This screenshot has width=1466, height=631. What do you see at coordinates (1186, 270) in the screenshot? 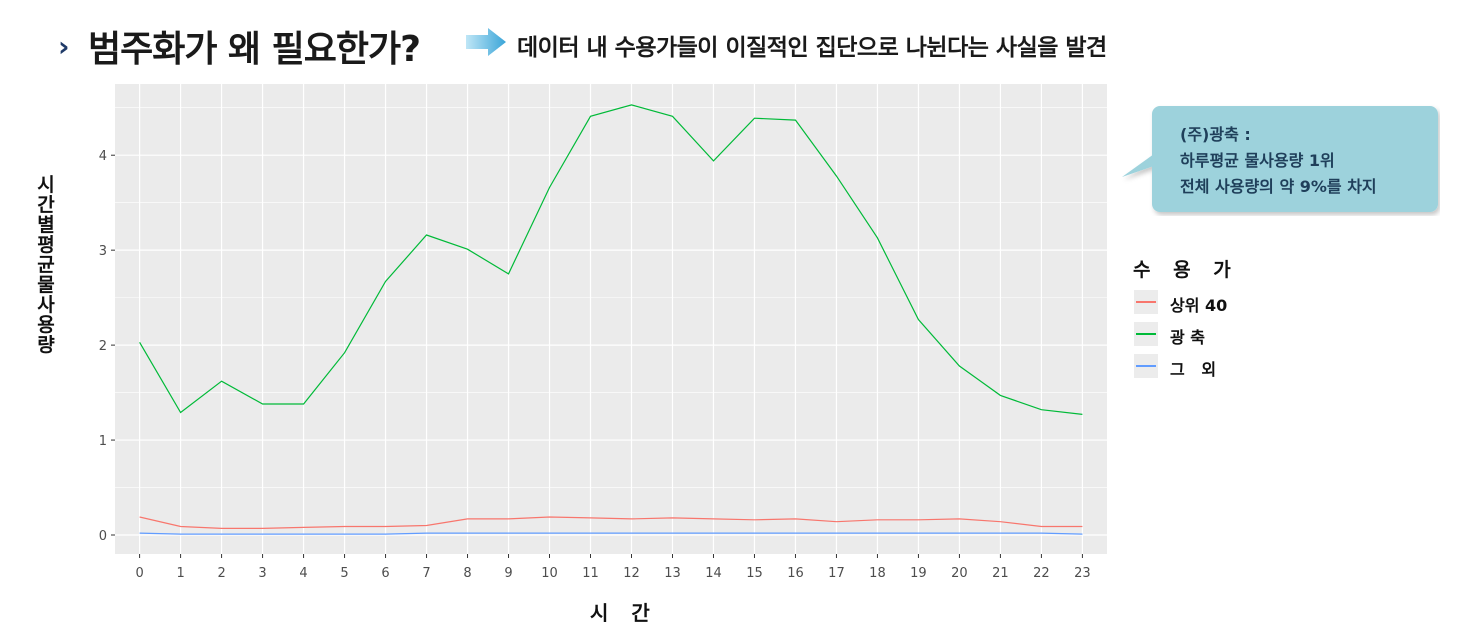
I see `legend-title: 수 용 가` at bounding box center [1186, 270].